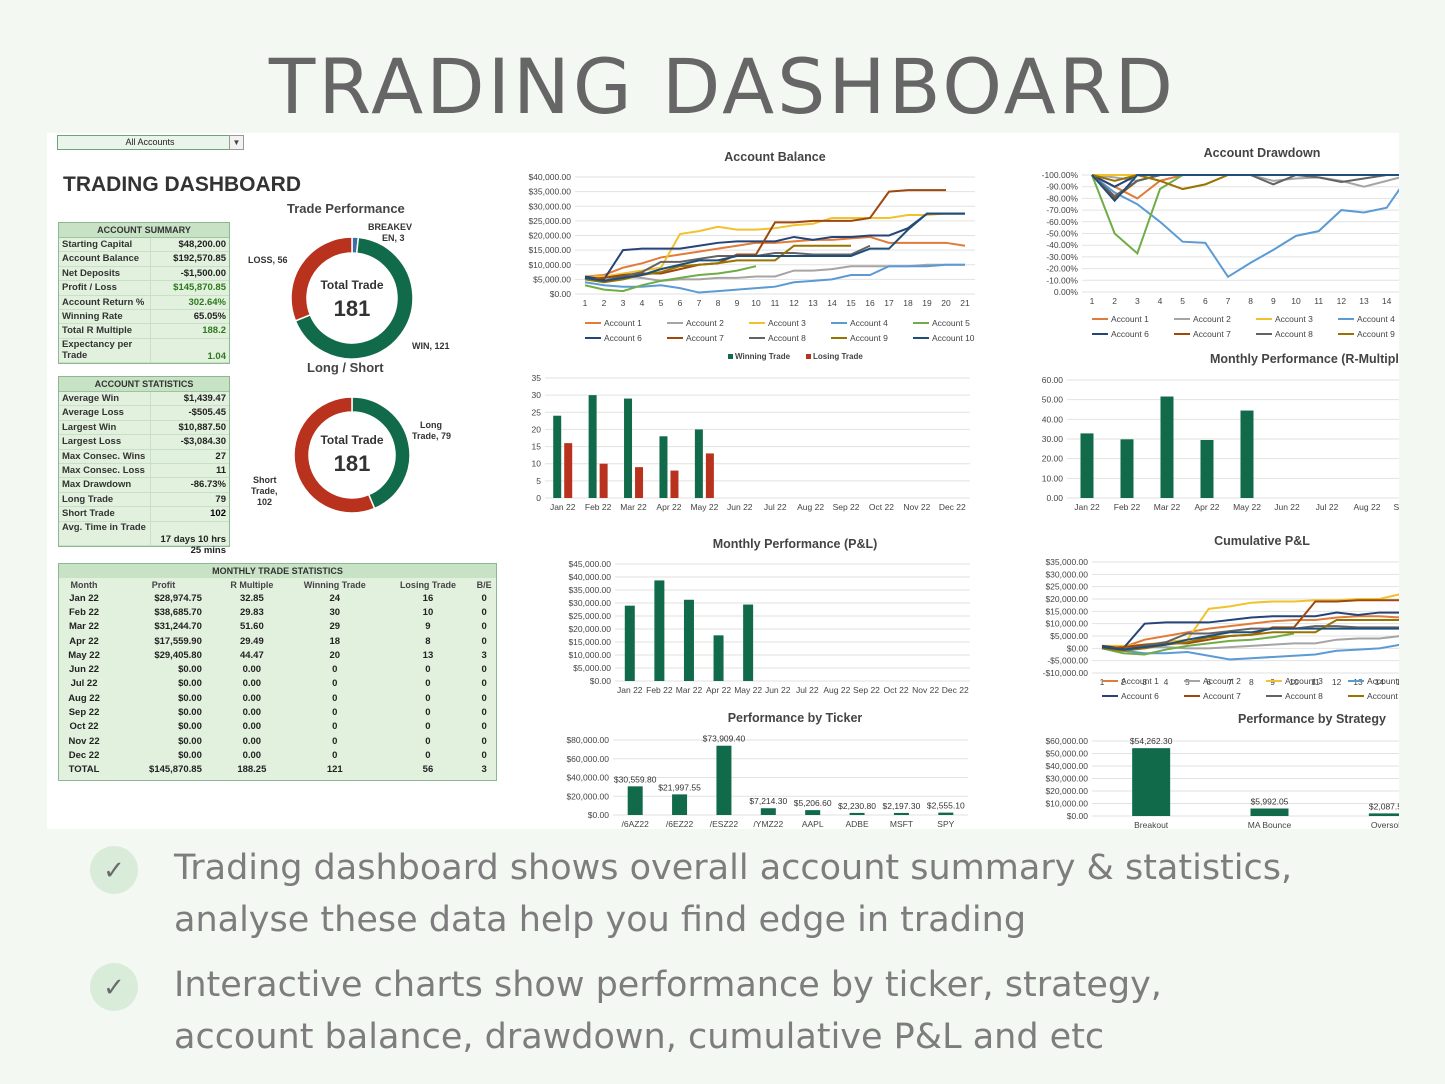 This screenshot has height=1084, width=1445. Describe the element at coordinates (1376, 319) in the screenshot. I see `legend-label: Account 4` at that location.